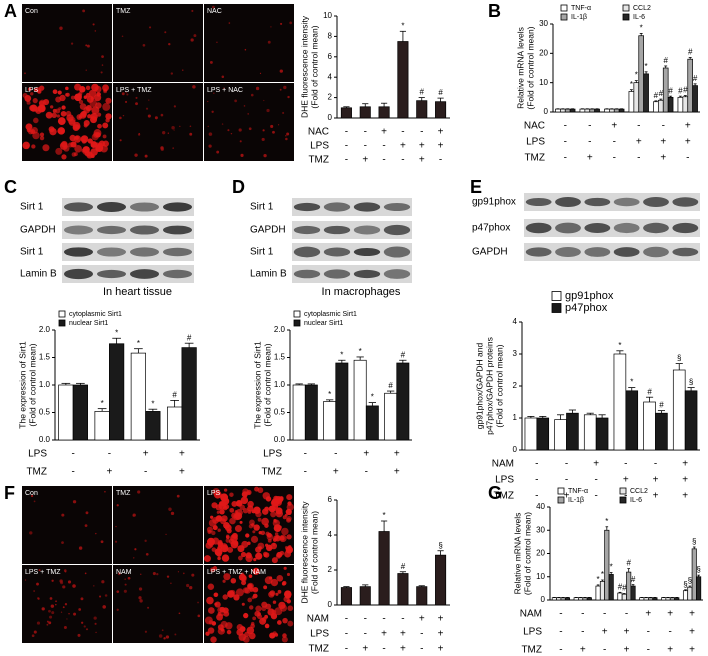  Describe the element at coordinates (318, 619) in the screenshot. I see `condition-name: NAM` at that location.